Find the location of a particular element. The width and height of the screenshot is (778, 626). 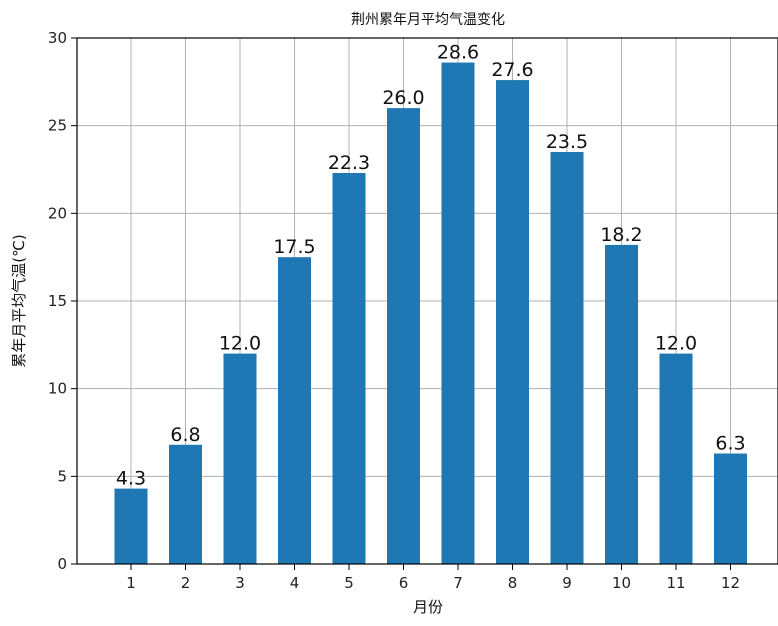

x-tick-label: 8 is located at coordinates (513, 583).